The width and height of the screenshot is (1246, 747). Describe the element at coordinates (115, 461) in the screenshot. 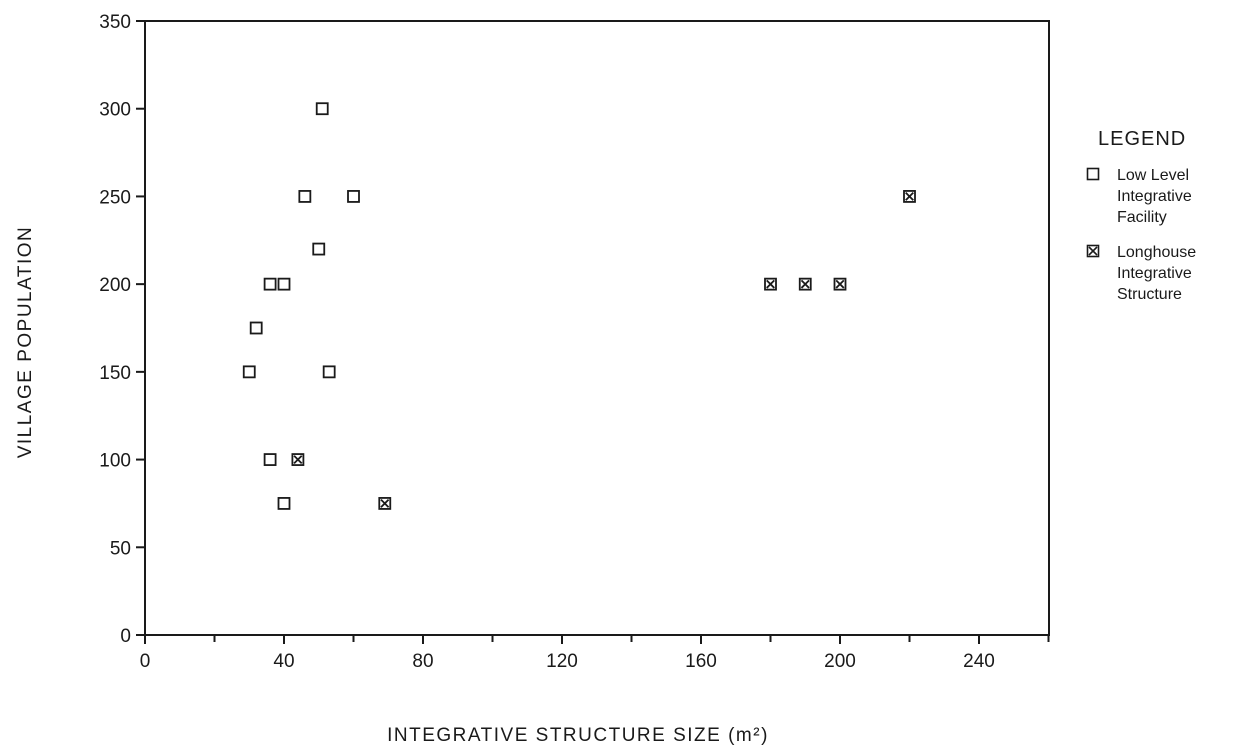

I see `y-tick-label: 100` at that location.